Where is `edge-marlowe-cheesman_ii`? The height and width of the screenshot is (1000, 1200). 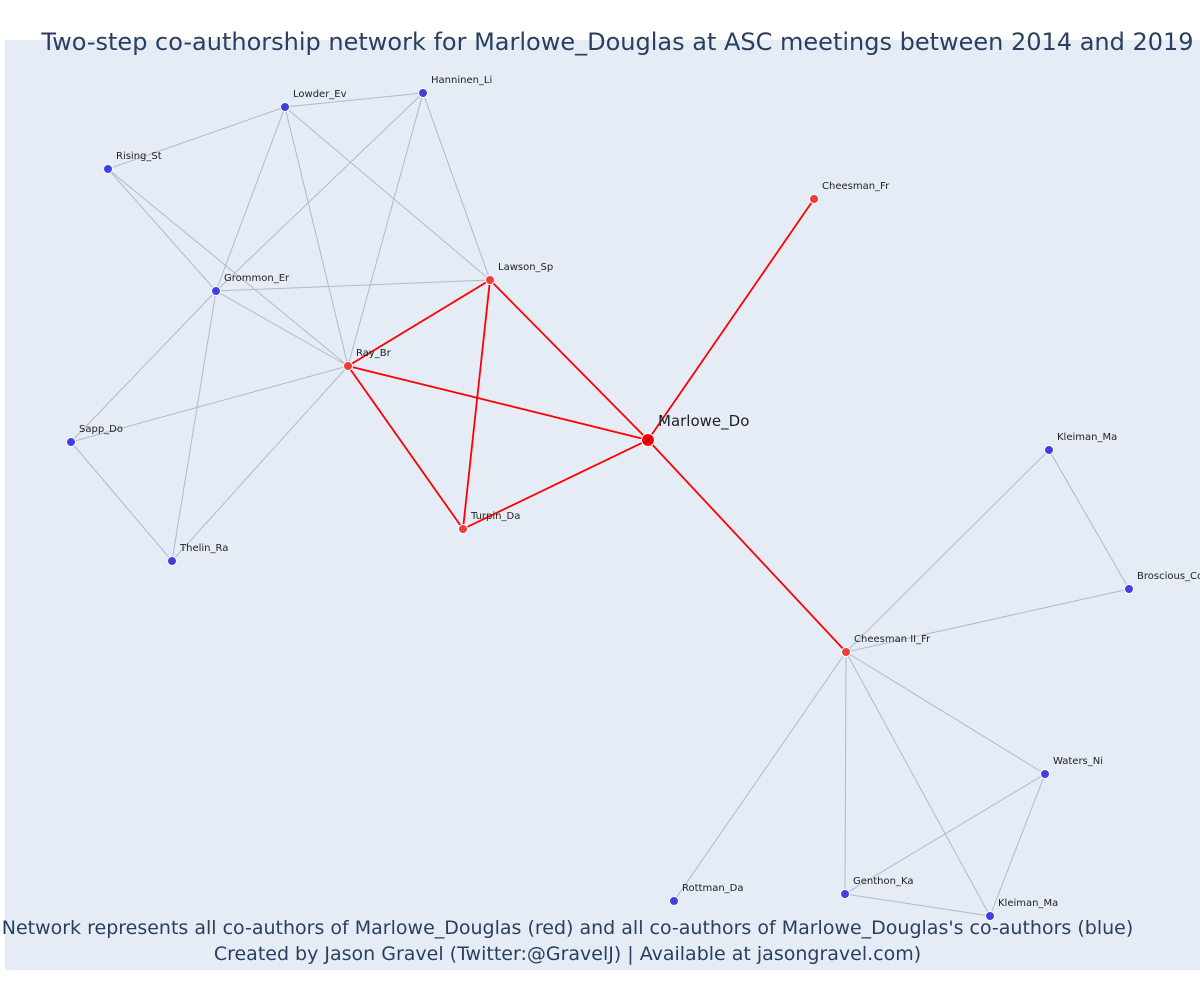
edge-marlowe-cheesman_ii is located at coordinates (747, 546).